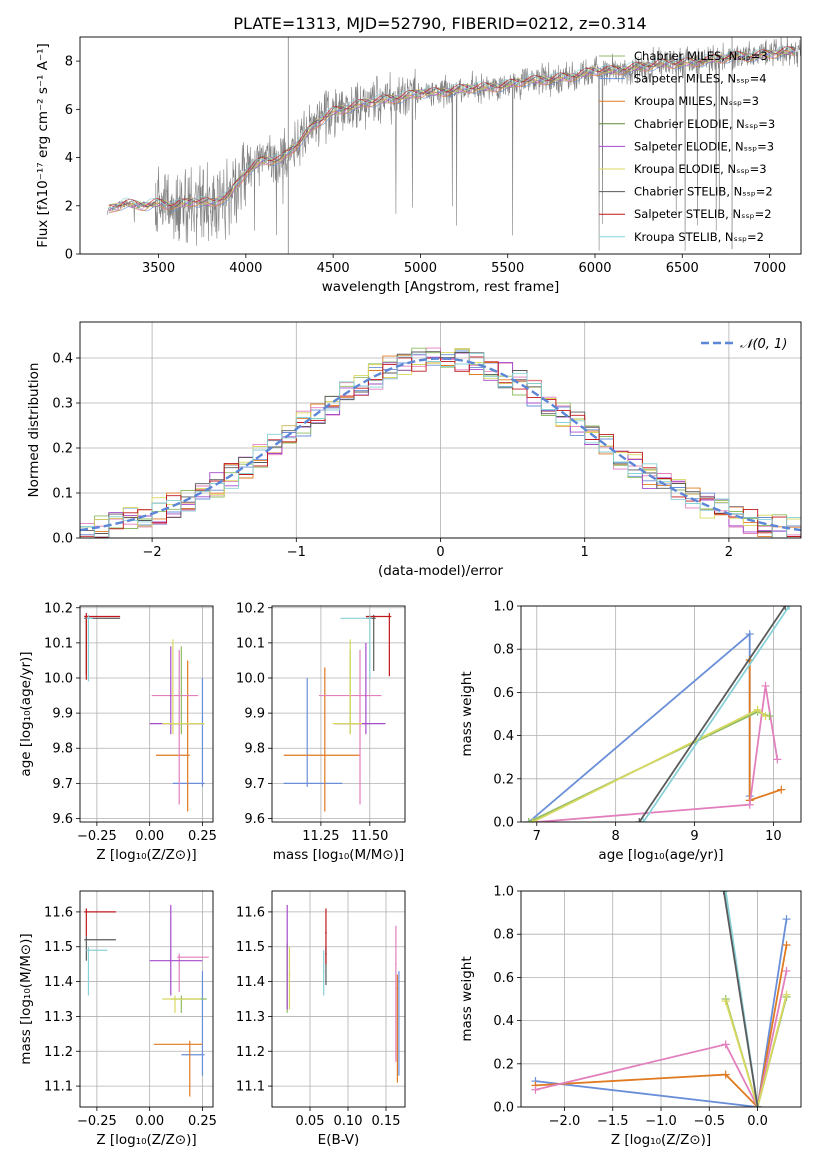 The height and width of the screenshot is (1170, 819). What do you see at coordinates (441, 287) in the screenshot?
I see `x-axis-label: wavelength [Angstrom, rest frame]` at bounding box center [441, 287].